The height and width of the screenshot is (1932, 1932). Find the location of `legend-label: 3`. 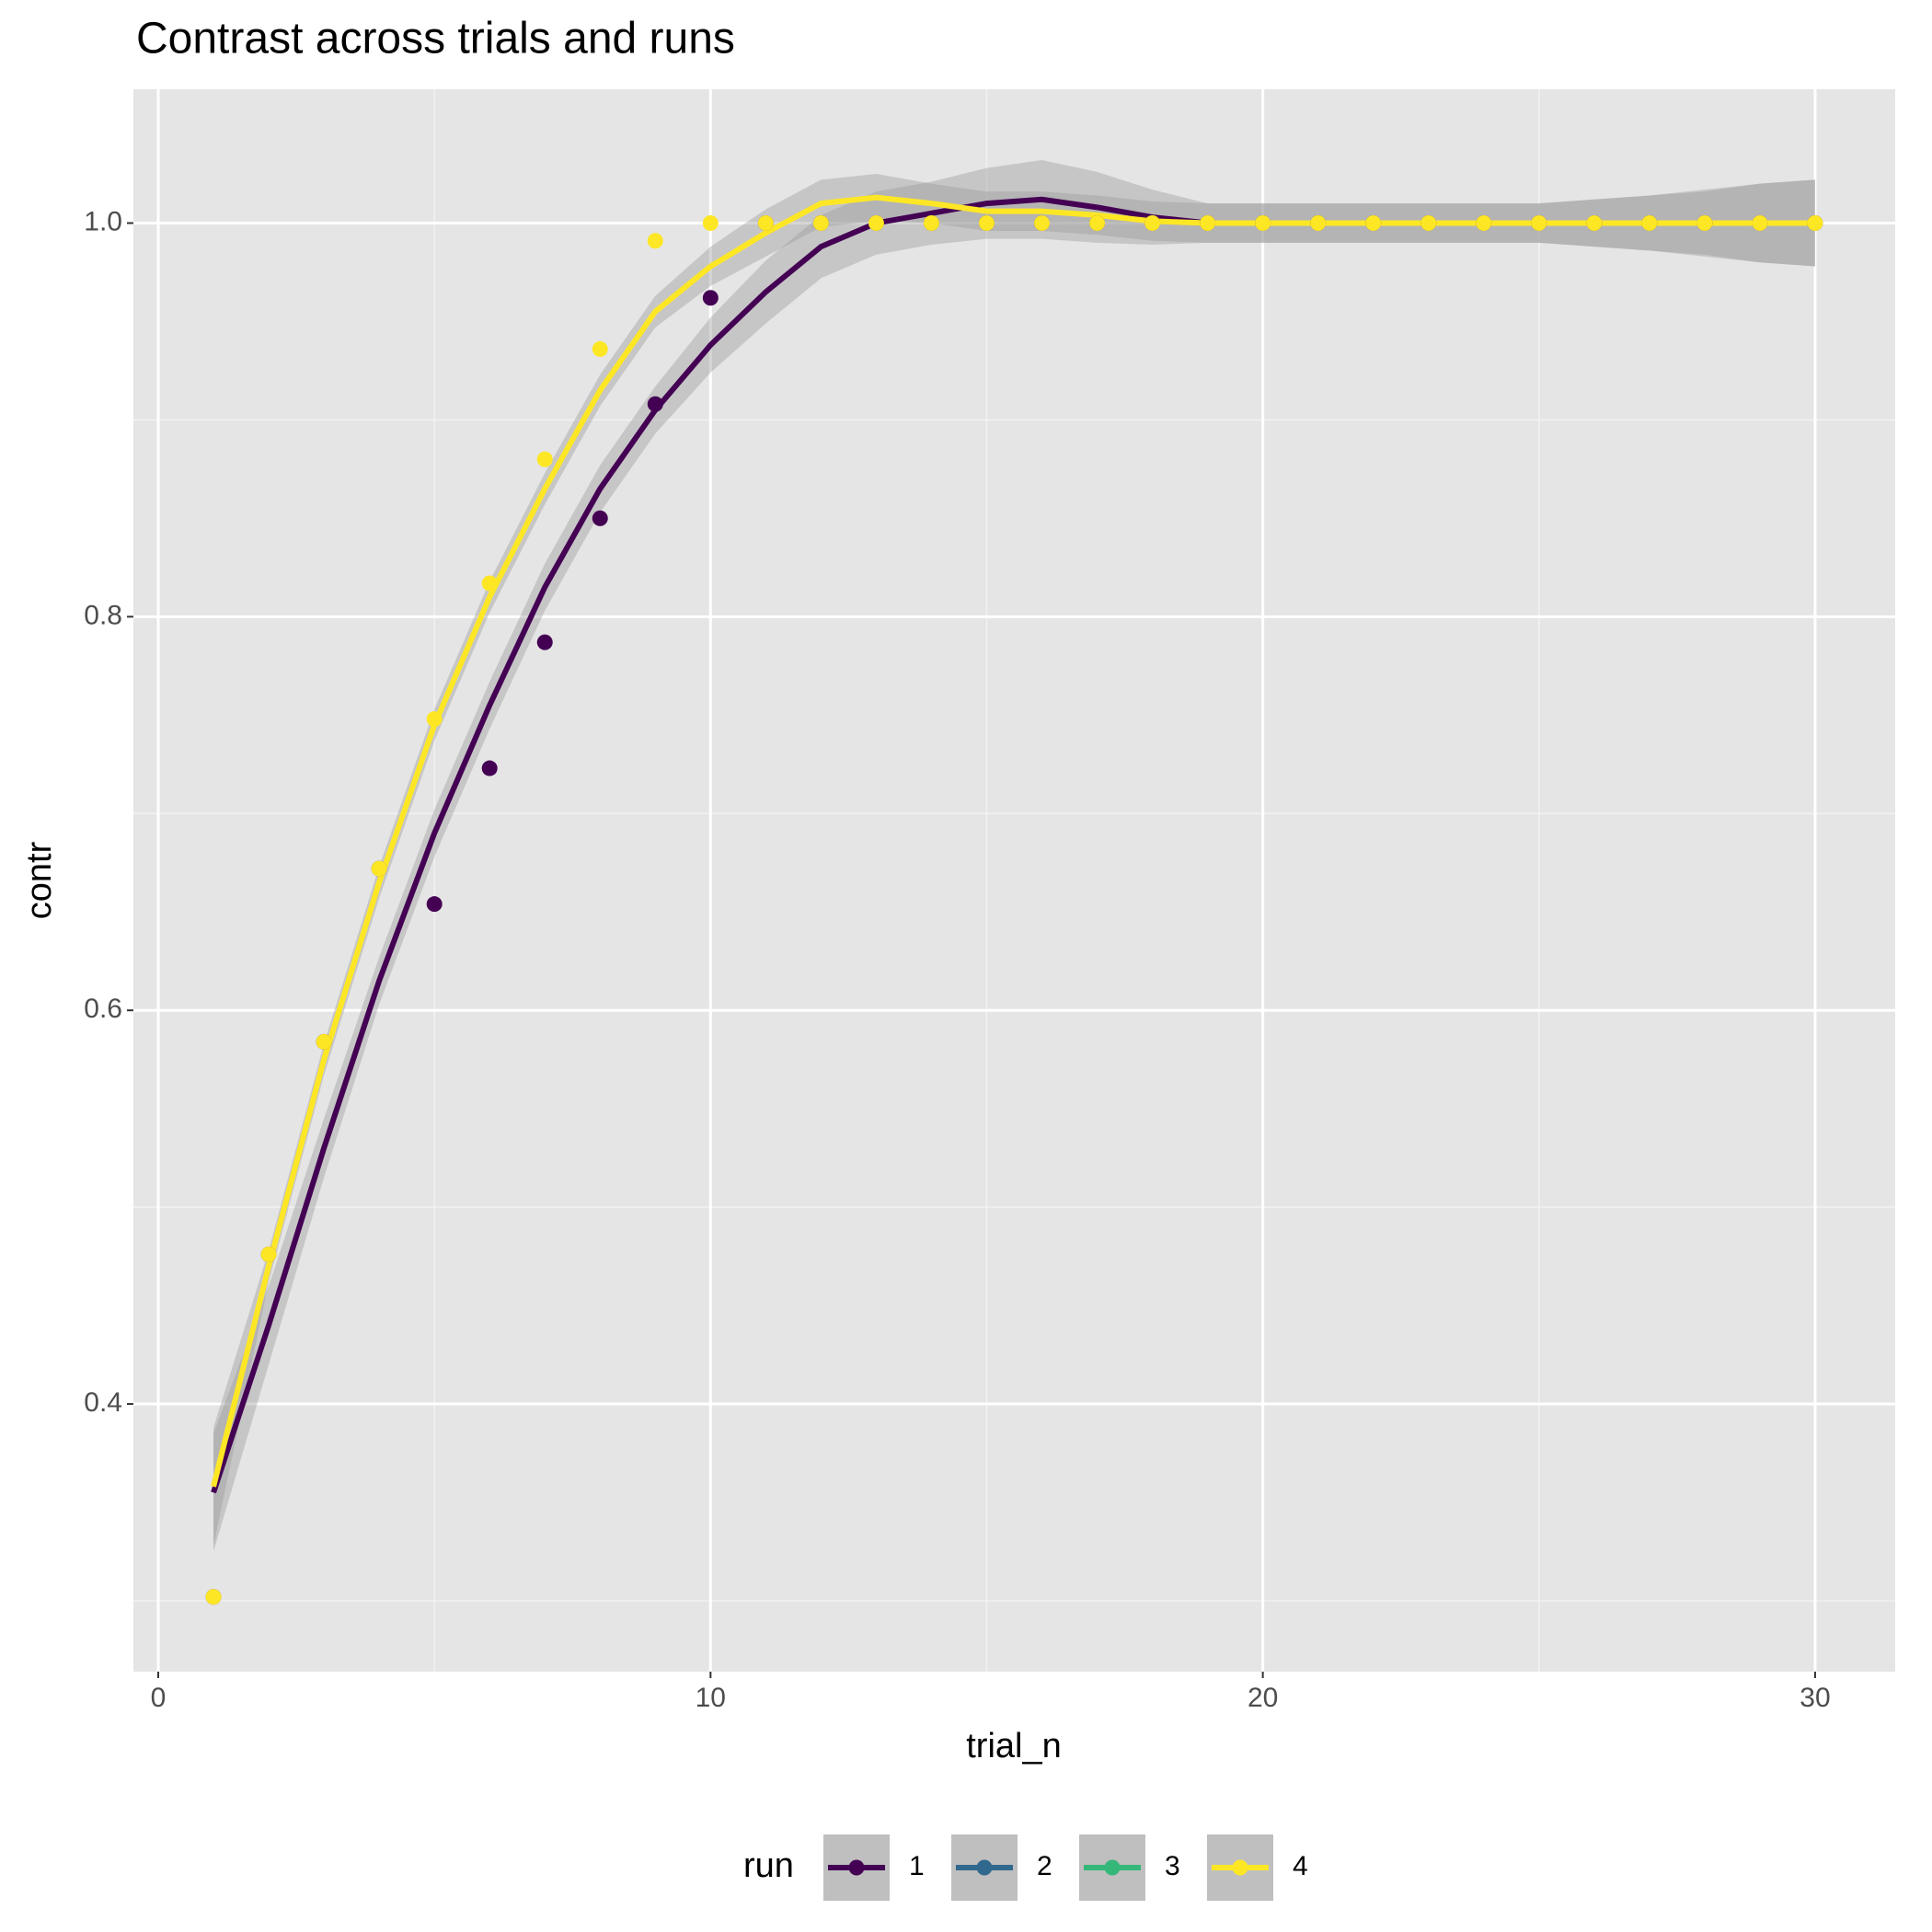

legend-label: 3 is located at coordinates (1172, 1866).